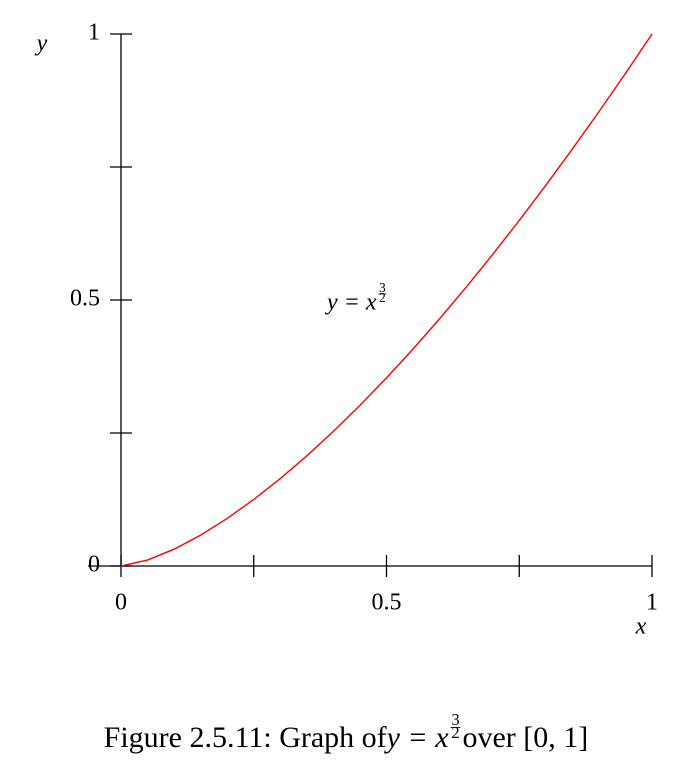  Describe the element at coordinates (641, 627) in the screenshot. I see `x-axis-label: x` at that location.